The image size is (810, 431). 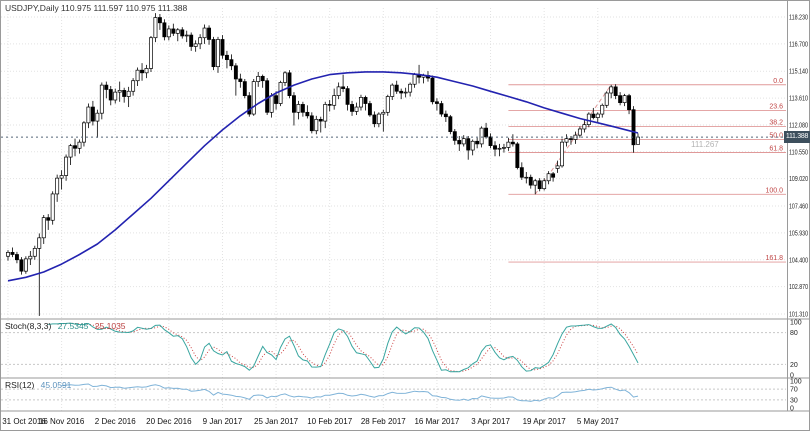 What do you see at coordinates (343, 347) in the screenshot?
I see `stoch-main-line` at bounding box center [343, 347].